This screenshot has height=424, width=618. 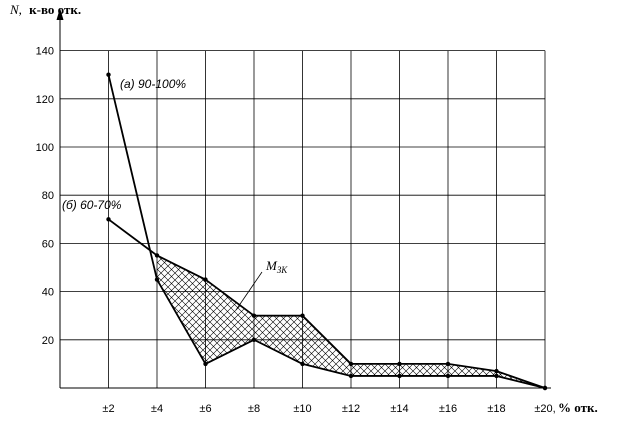 What do you see at coordinates (45, 100) in the screenshot?
I see `y-tick-label: 120` at bounding box center [45, 100].